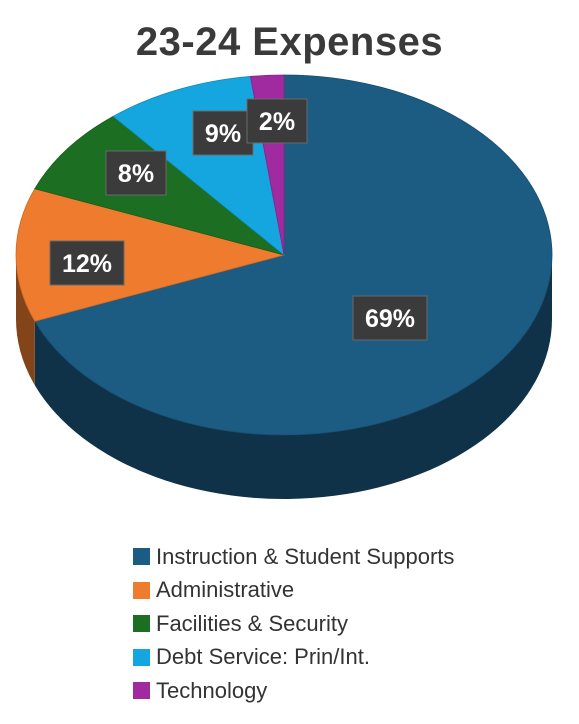 The image size is (579, 724). What do you see at coordinates (212, 690) in the screenshot?
I see `legend-label: Technology` at bounding box center [212, 690].